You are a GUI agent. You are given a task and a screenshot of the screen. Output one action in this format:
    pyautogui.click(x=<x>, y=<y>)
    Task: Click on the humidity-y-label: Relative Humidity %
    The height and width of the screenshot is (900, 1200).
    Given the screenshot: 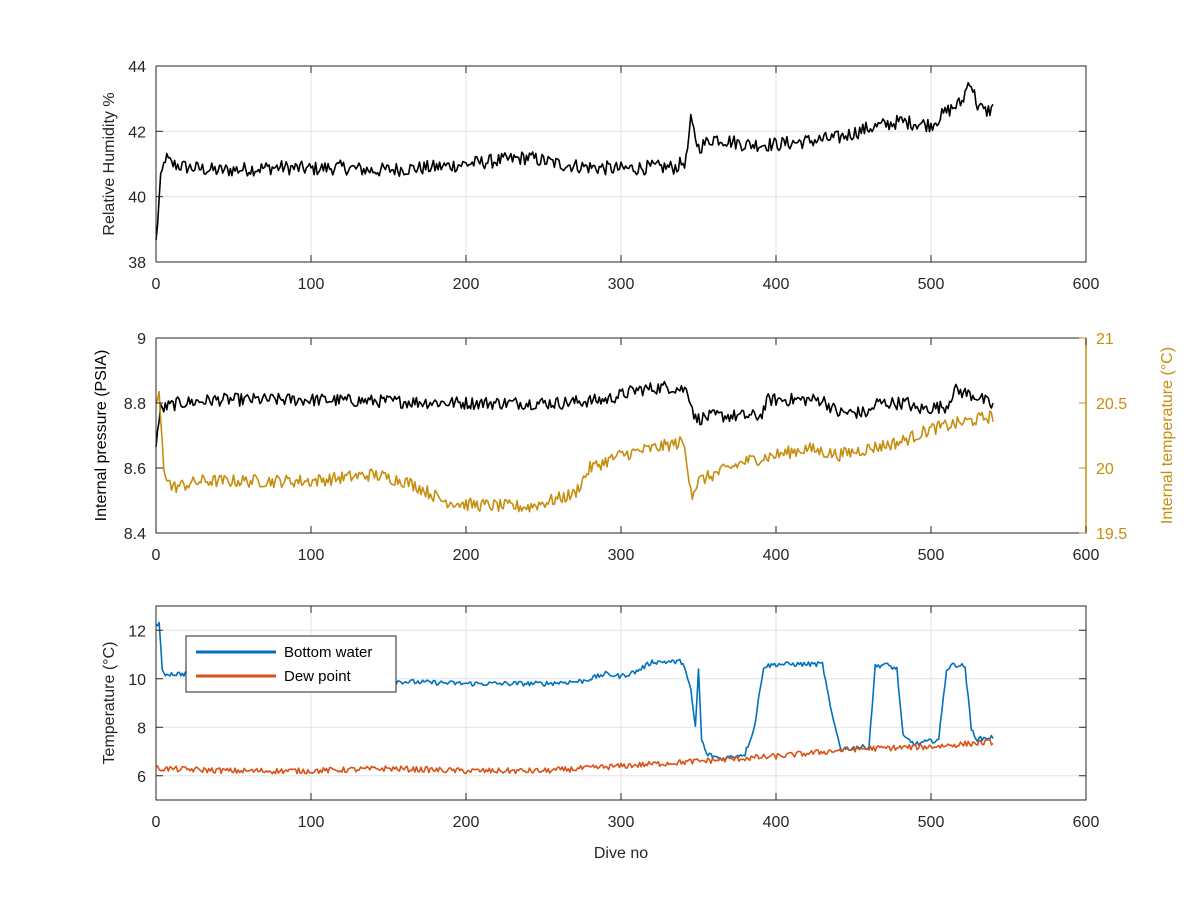 What is the action you would take?
    pyautogui.click(x=109, y=163)
    